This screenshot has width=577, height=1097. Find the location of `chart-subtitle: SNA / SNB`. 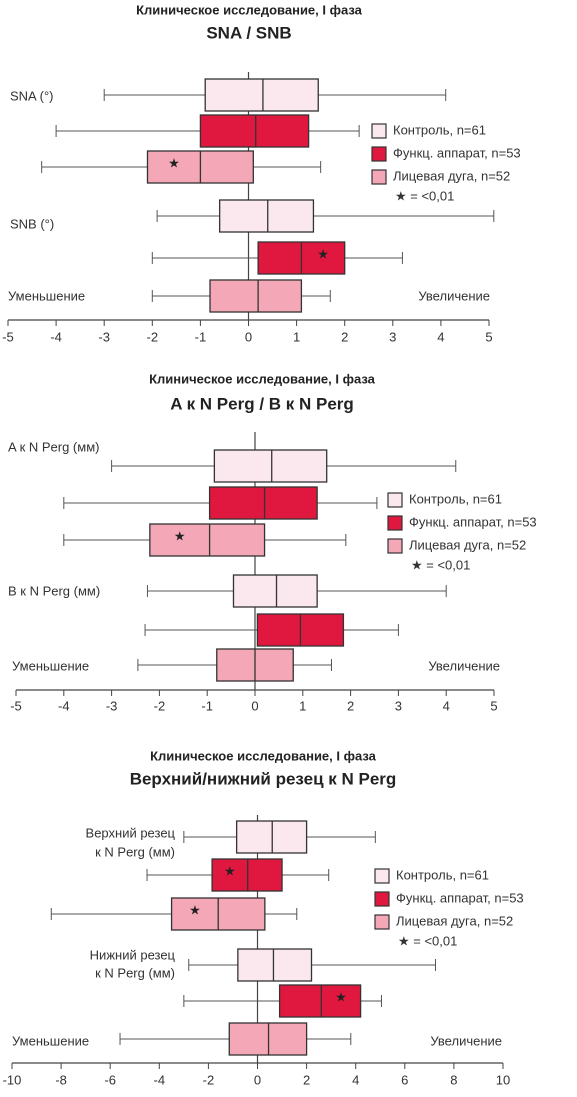

chart-subtitle: SNA / SNB is located at coordinates (248, 32).